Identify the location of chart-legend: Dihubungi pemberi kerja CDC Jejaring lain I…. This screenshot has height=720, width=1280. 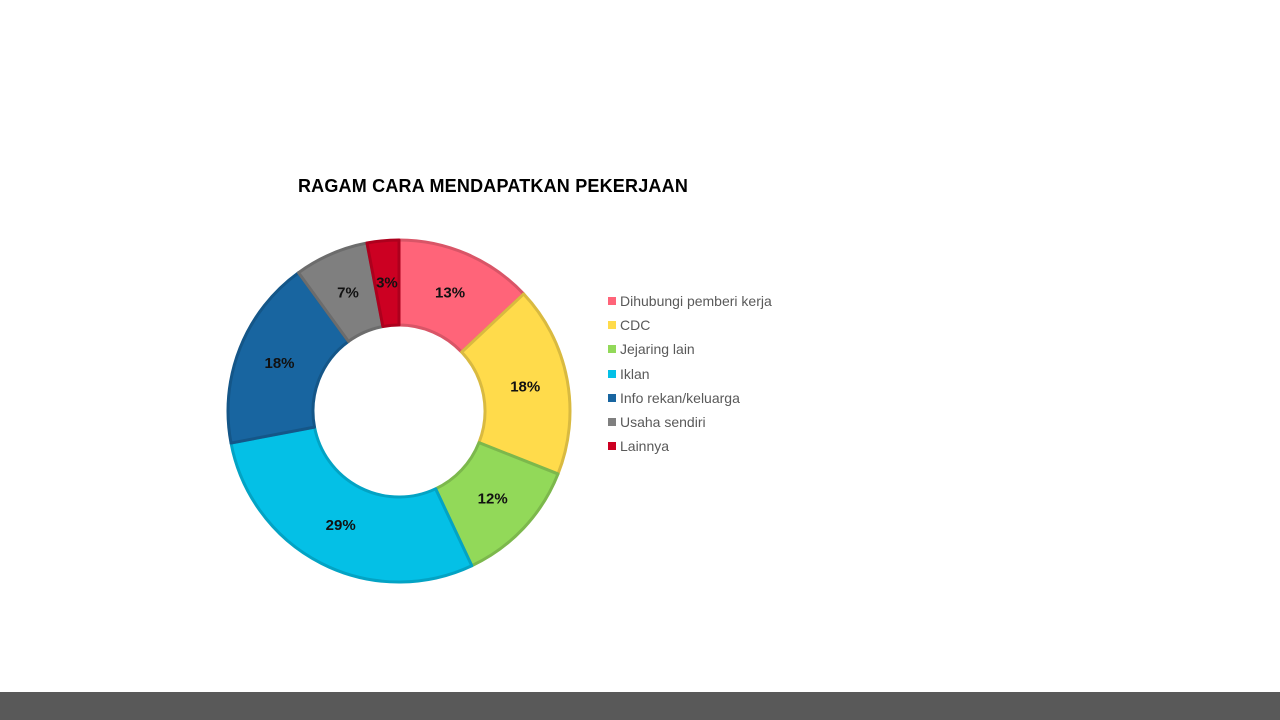
(690, 373).